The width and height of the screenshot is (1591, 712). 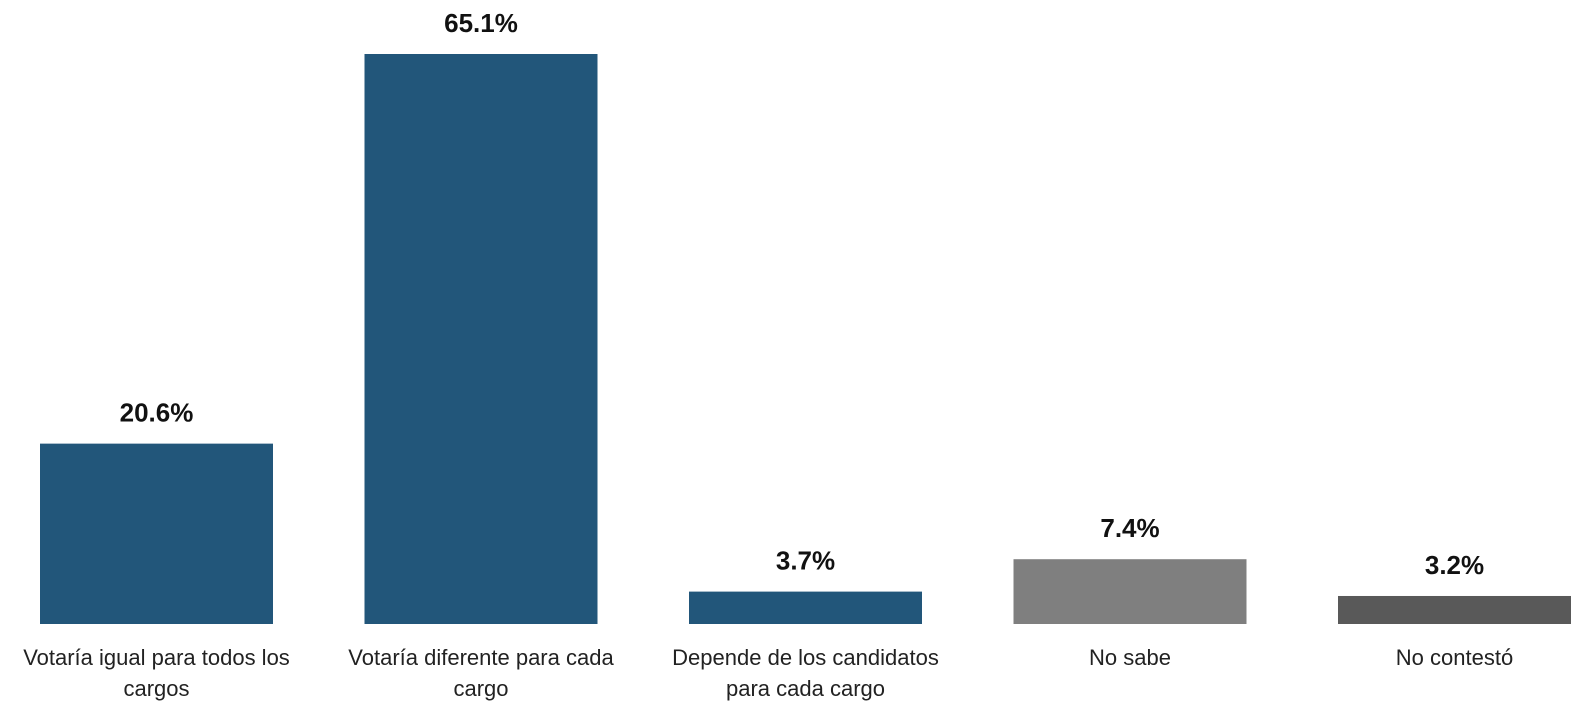 What do you see at coordinates (1129, 528) in the screenshot?
I see `value-label: 7.4%` at bounding box center [1129, 528].